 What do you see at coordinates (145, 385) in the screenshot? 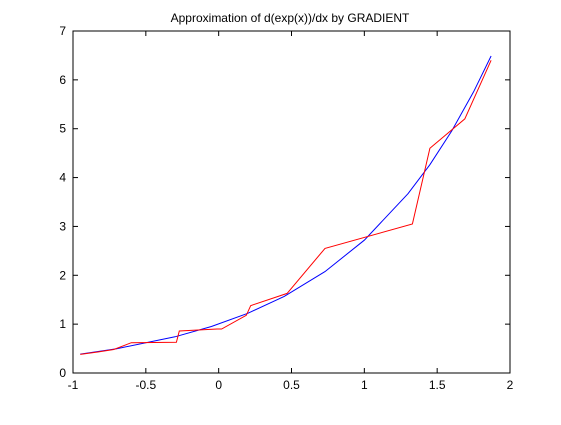
I see `x-tick-label: -0.5` at bounding box center [145, 385].